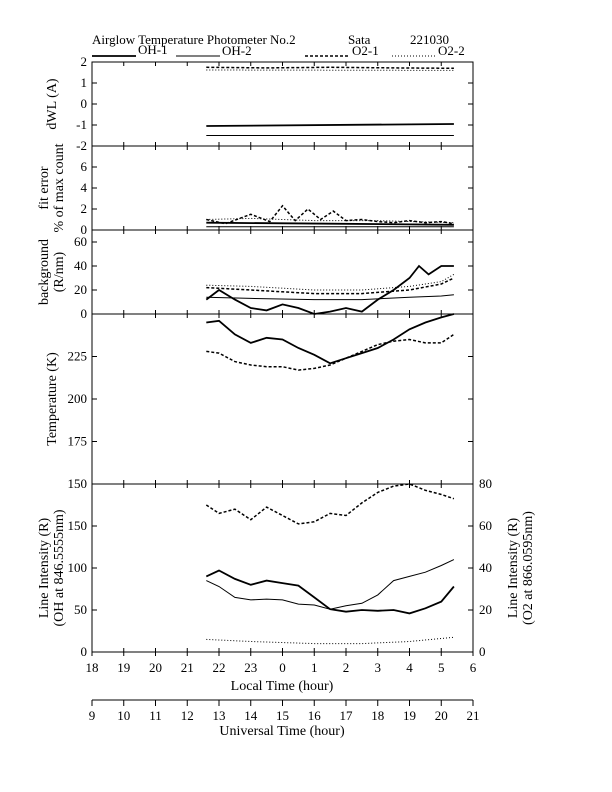 This screenshot has height=792, width=612. I want to click on local-time-axis-label: Local Time (hour), so click(282, 686).